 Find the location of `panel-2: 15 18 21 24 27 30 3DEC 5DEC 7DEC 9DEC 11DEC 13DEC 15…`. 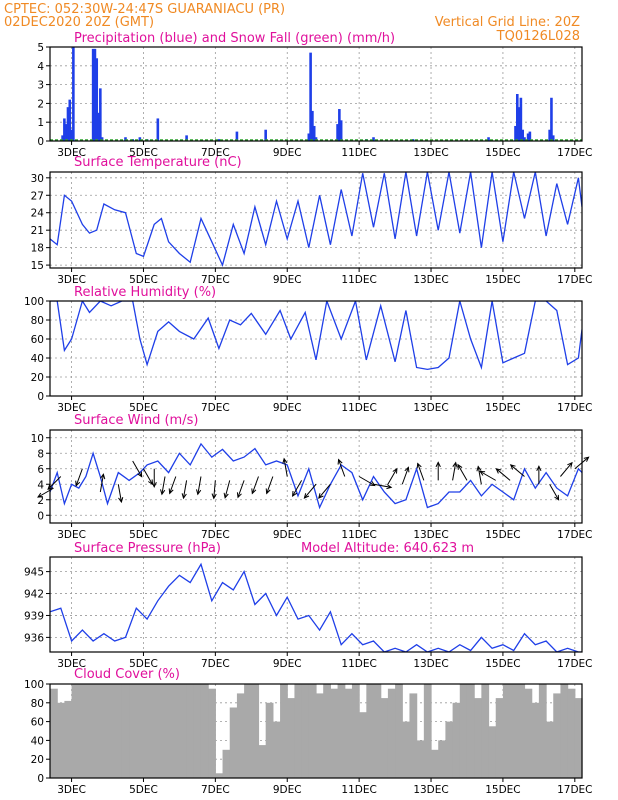

panel-2: 15 18 21 24 27 30 3DEC 5DEC 7DEC 9DEC 11DEC 13DEC 15… is located at coordinates (312, 220).